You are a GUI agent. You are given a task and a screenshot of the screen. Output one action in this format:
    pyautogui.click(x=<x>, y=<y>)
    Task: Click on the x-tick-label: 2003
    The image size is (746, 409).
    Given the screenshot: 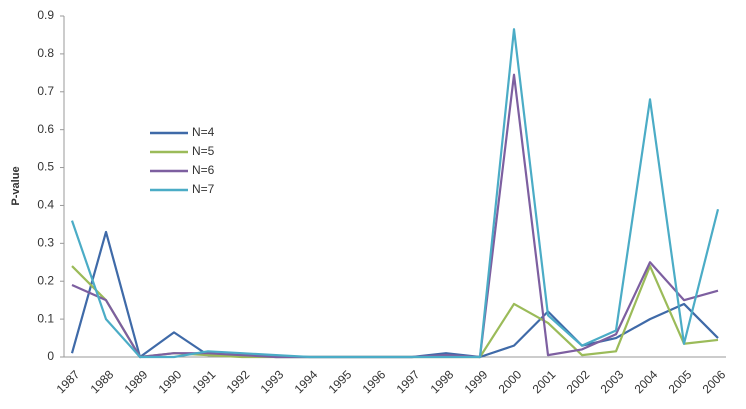 What is the action you would take?
    pyautogui.click(x=612, y=381)
    